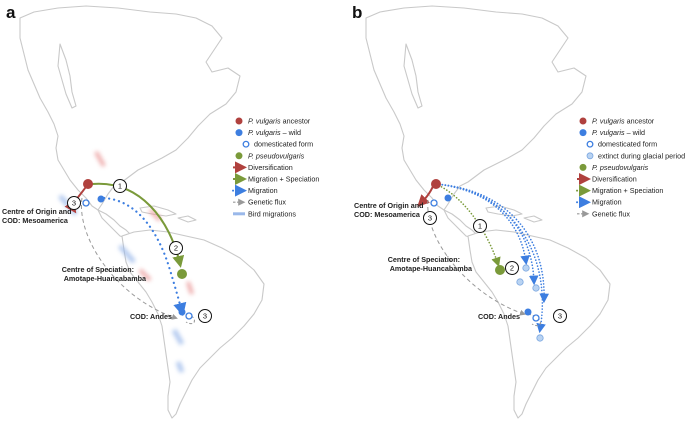 Image resolution: width=685 pixels, height=421 pixels. I want to click on domesticated-dot, so click(86, 203).